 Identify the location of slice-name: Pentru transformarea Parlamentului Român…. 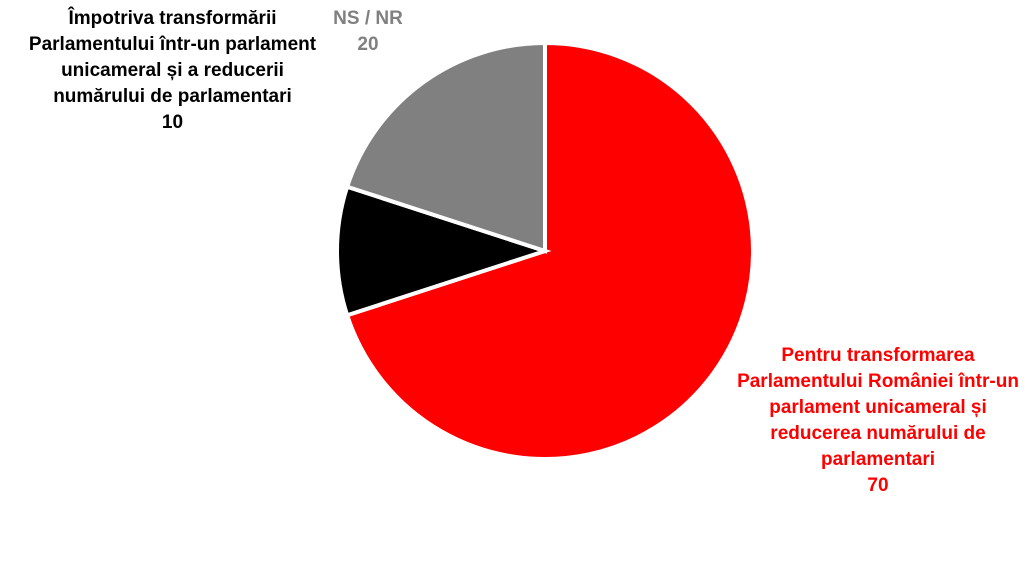
(878, 407).